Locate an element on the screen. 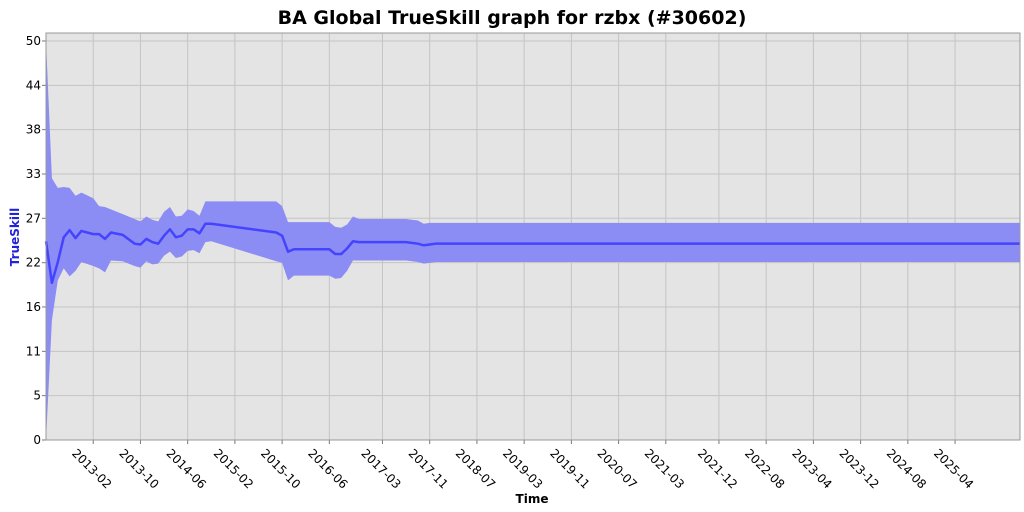 This screenshot has width=1024, height=512. y-axis-label: TrueSkill is located at coordinates (15, 237).